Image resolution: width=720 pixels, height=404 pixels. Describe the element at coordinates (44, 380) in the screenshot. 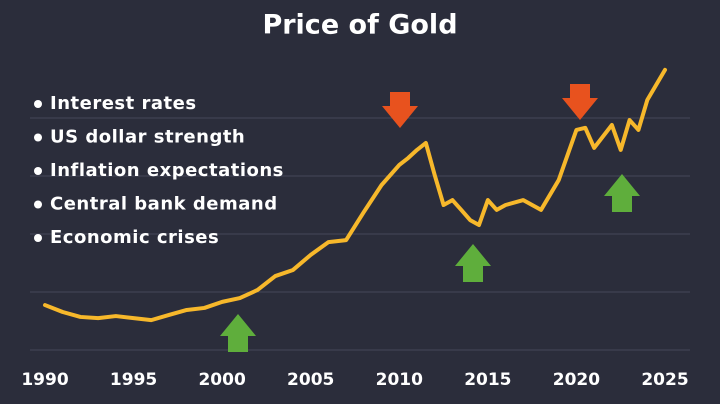

I see `x-tick-label: 1990` at that location.